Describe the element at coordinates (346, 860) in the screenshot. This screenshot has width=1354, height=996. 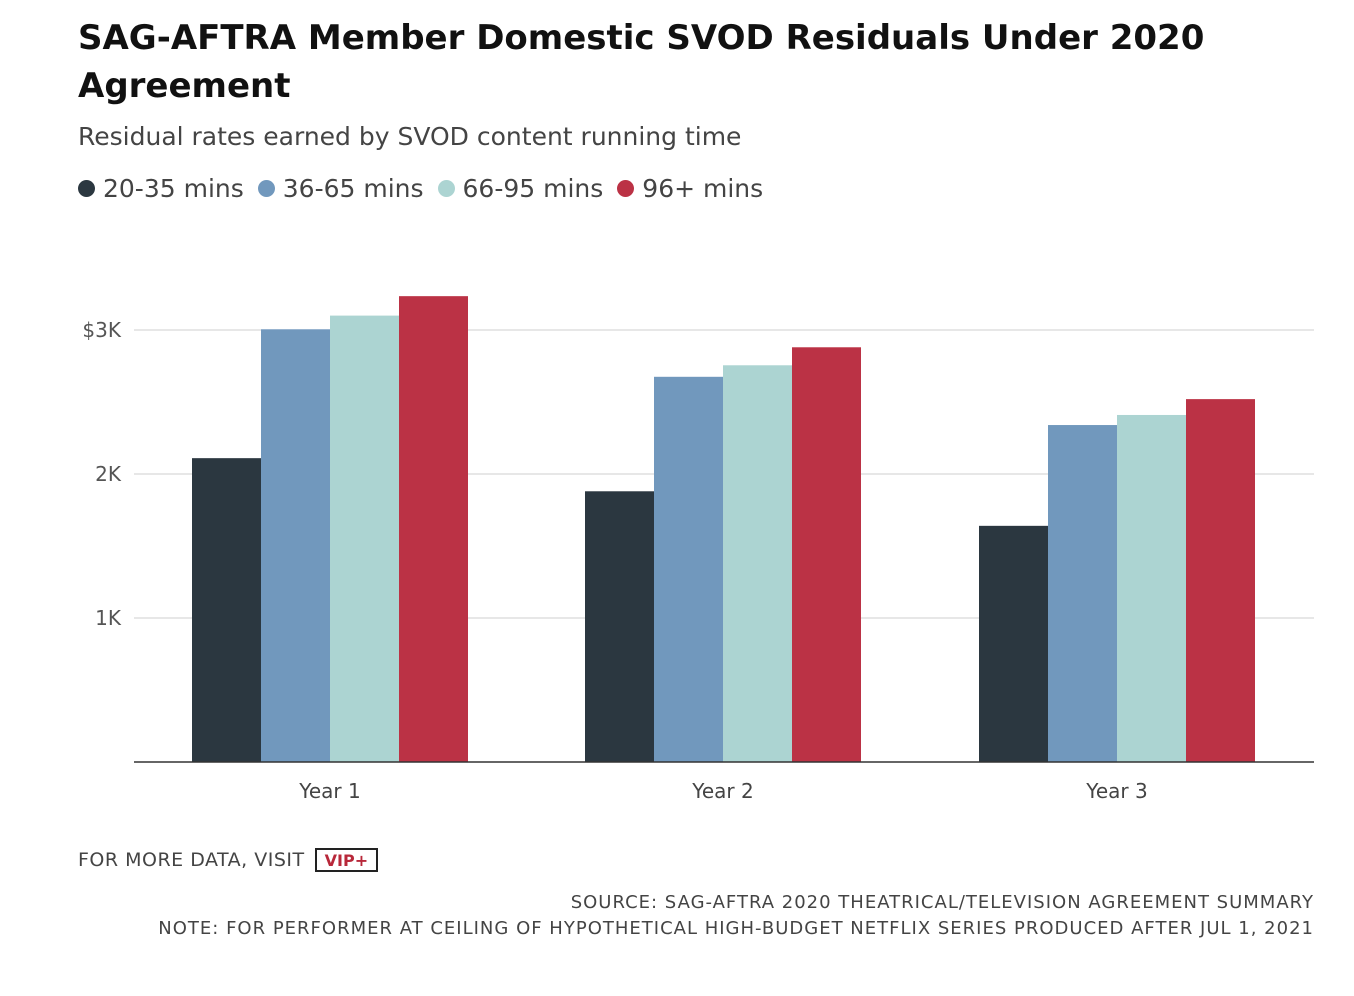
I see `vip-plus-link: VIP+` at that location.